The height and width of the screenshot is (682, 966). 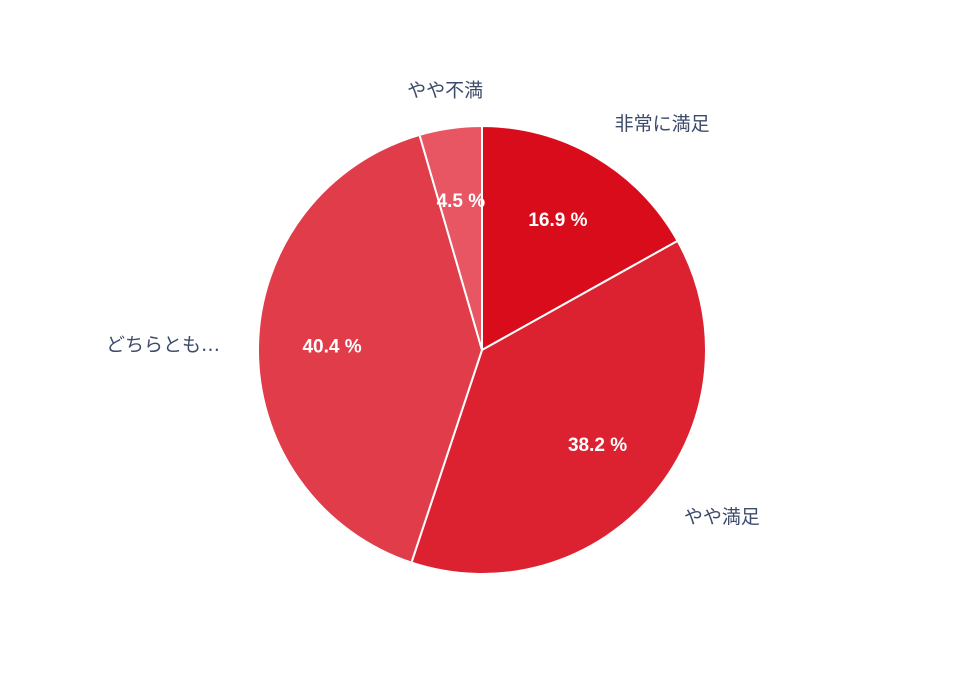 I want to click on slice-category-label-1: 非常に満足, so click(x=662, y=124).